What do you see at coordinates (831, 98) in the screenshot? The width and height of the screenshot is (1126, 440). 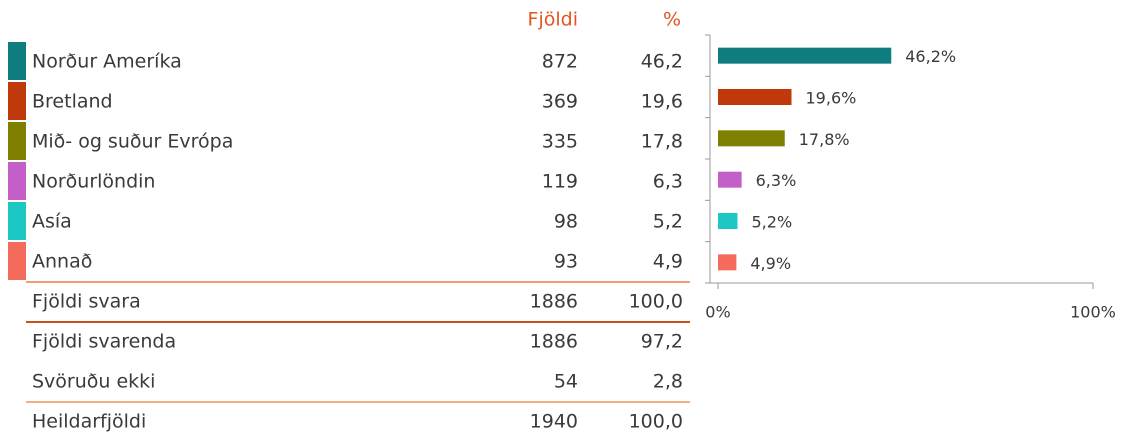 I see `value-label: 19,6%` at bounding box center [831, 98].